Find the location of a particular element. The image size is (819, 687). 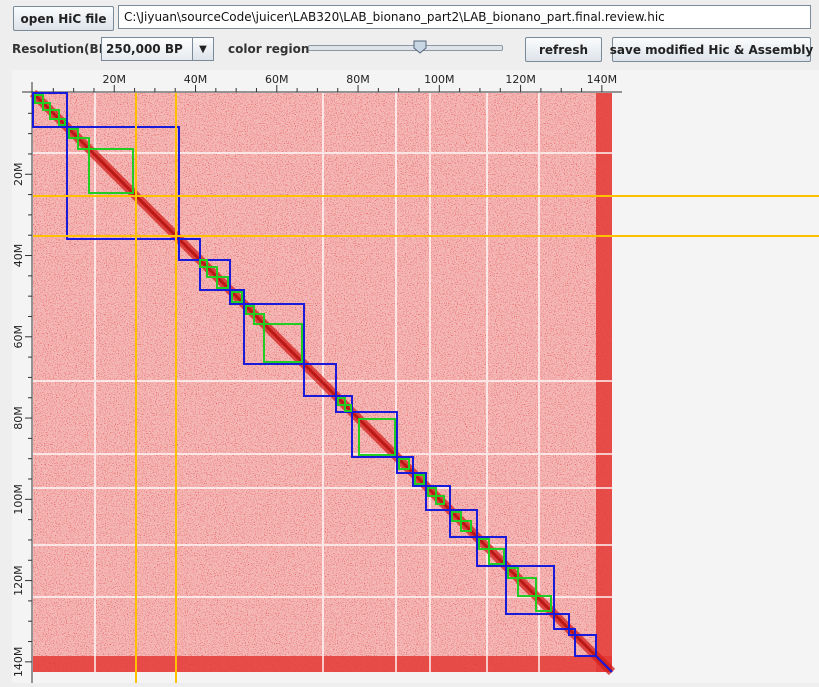

y-tick-label: 140M is located at coordinates (18, 662).